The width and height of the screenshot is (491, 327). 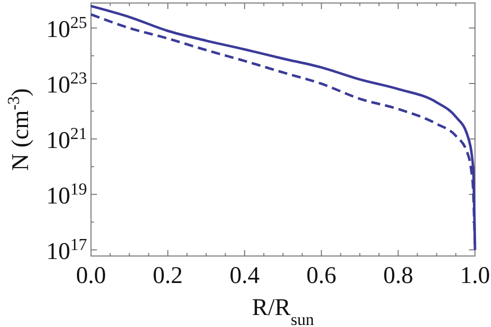 What do you see at coordinates (66, 249) in the screenshot?
I see `y-tick-label: 10$^{17}$` at bounding box center [66, 249].